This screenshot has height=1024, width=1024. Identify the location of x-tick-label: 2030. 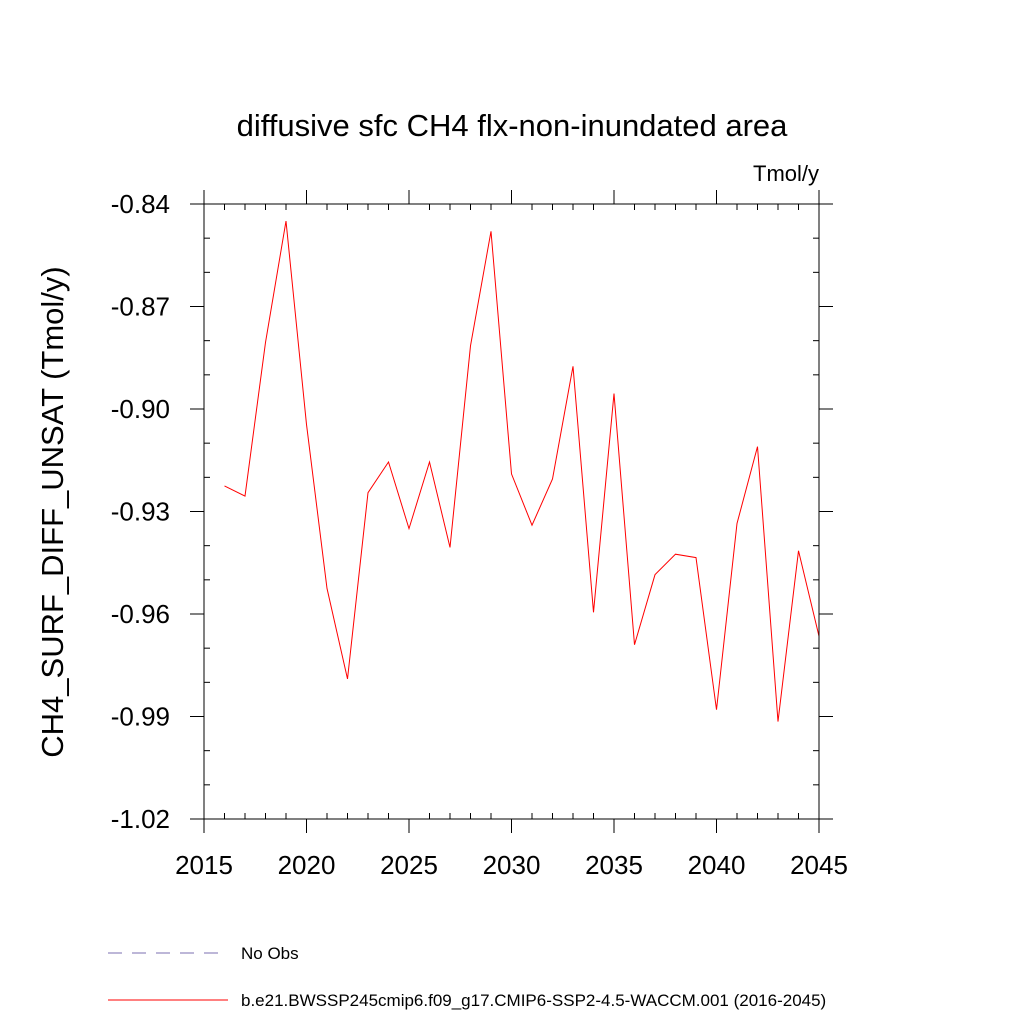
(512, 865).